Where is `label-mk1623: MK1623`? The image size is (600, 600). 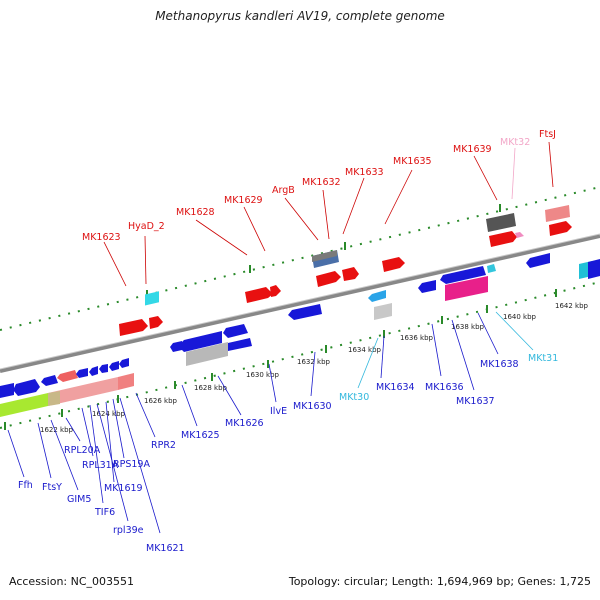
label-mk1623: MK1623 is located at coordinates (101, 237).